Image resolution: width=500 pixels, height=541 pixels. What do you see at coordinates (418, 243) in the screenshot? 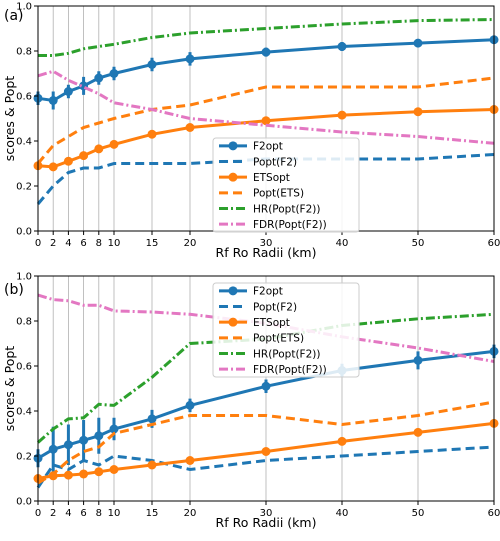
I see `x-tick-label: 50` at bounding box center [418, 243].